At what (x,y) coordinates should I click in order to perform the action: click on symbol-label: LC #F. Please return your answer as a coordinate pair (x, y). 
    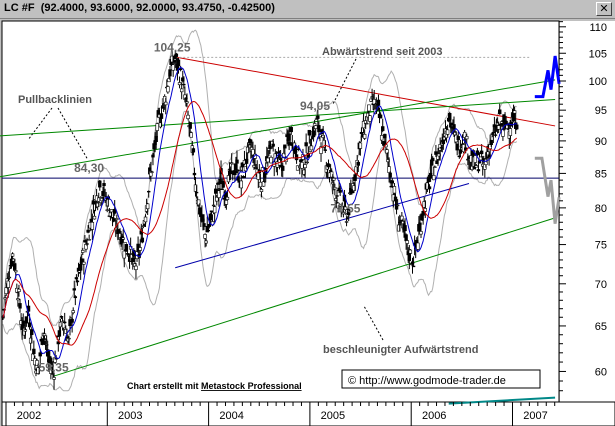
    Looking at the image, I should click on (19, 8).